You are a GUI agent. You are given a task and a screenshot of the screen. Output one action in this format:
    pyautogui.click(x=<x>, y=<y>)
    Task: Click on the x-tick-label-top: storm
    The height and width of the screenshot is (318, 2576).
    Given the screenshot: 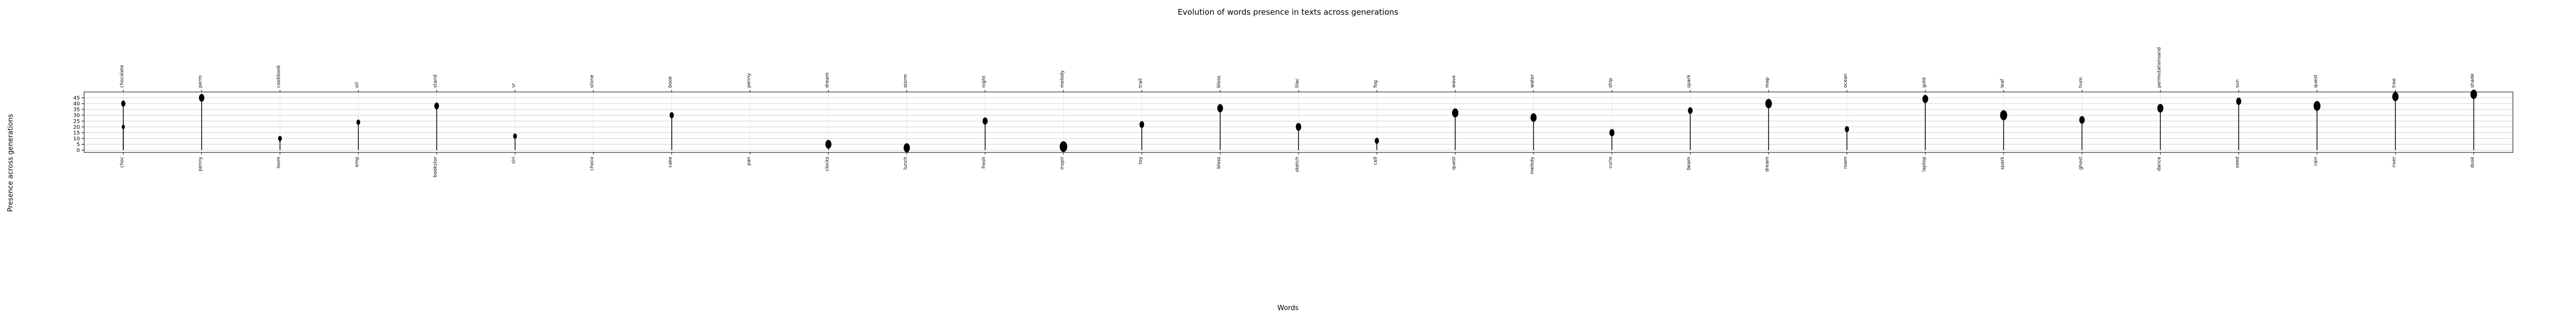 What is the action you would take?
    pyautogui.click(x=905, y=81)
    